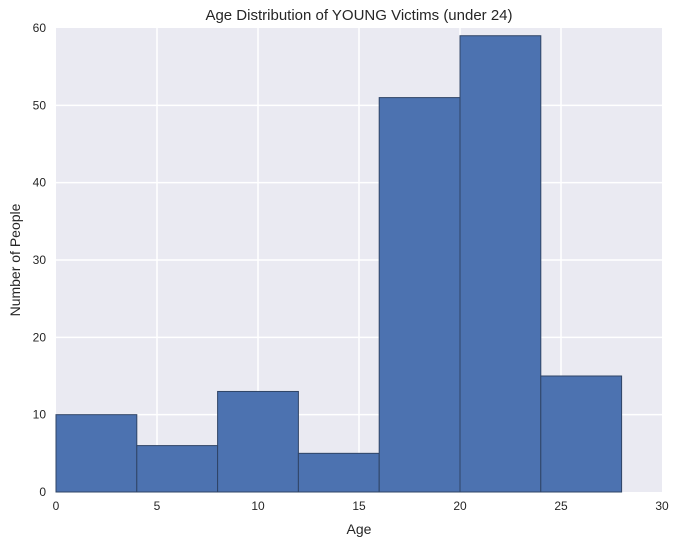  Describe the element at coordinates (40, 105) in the screenshot. I see `y-tick-label: 50` at that location.